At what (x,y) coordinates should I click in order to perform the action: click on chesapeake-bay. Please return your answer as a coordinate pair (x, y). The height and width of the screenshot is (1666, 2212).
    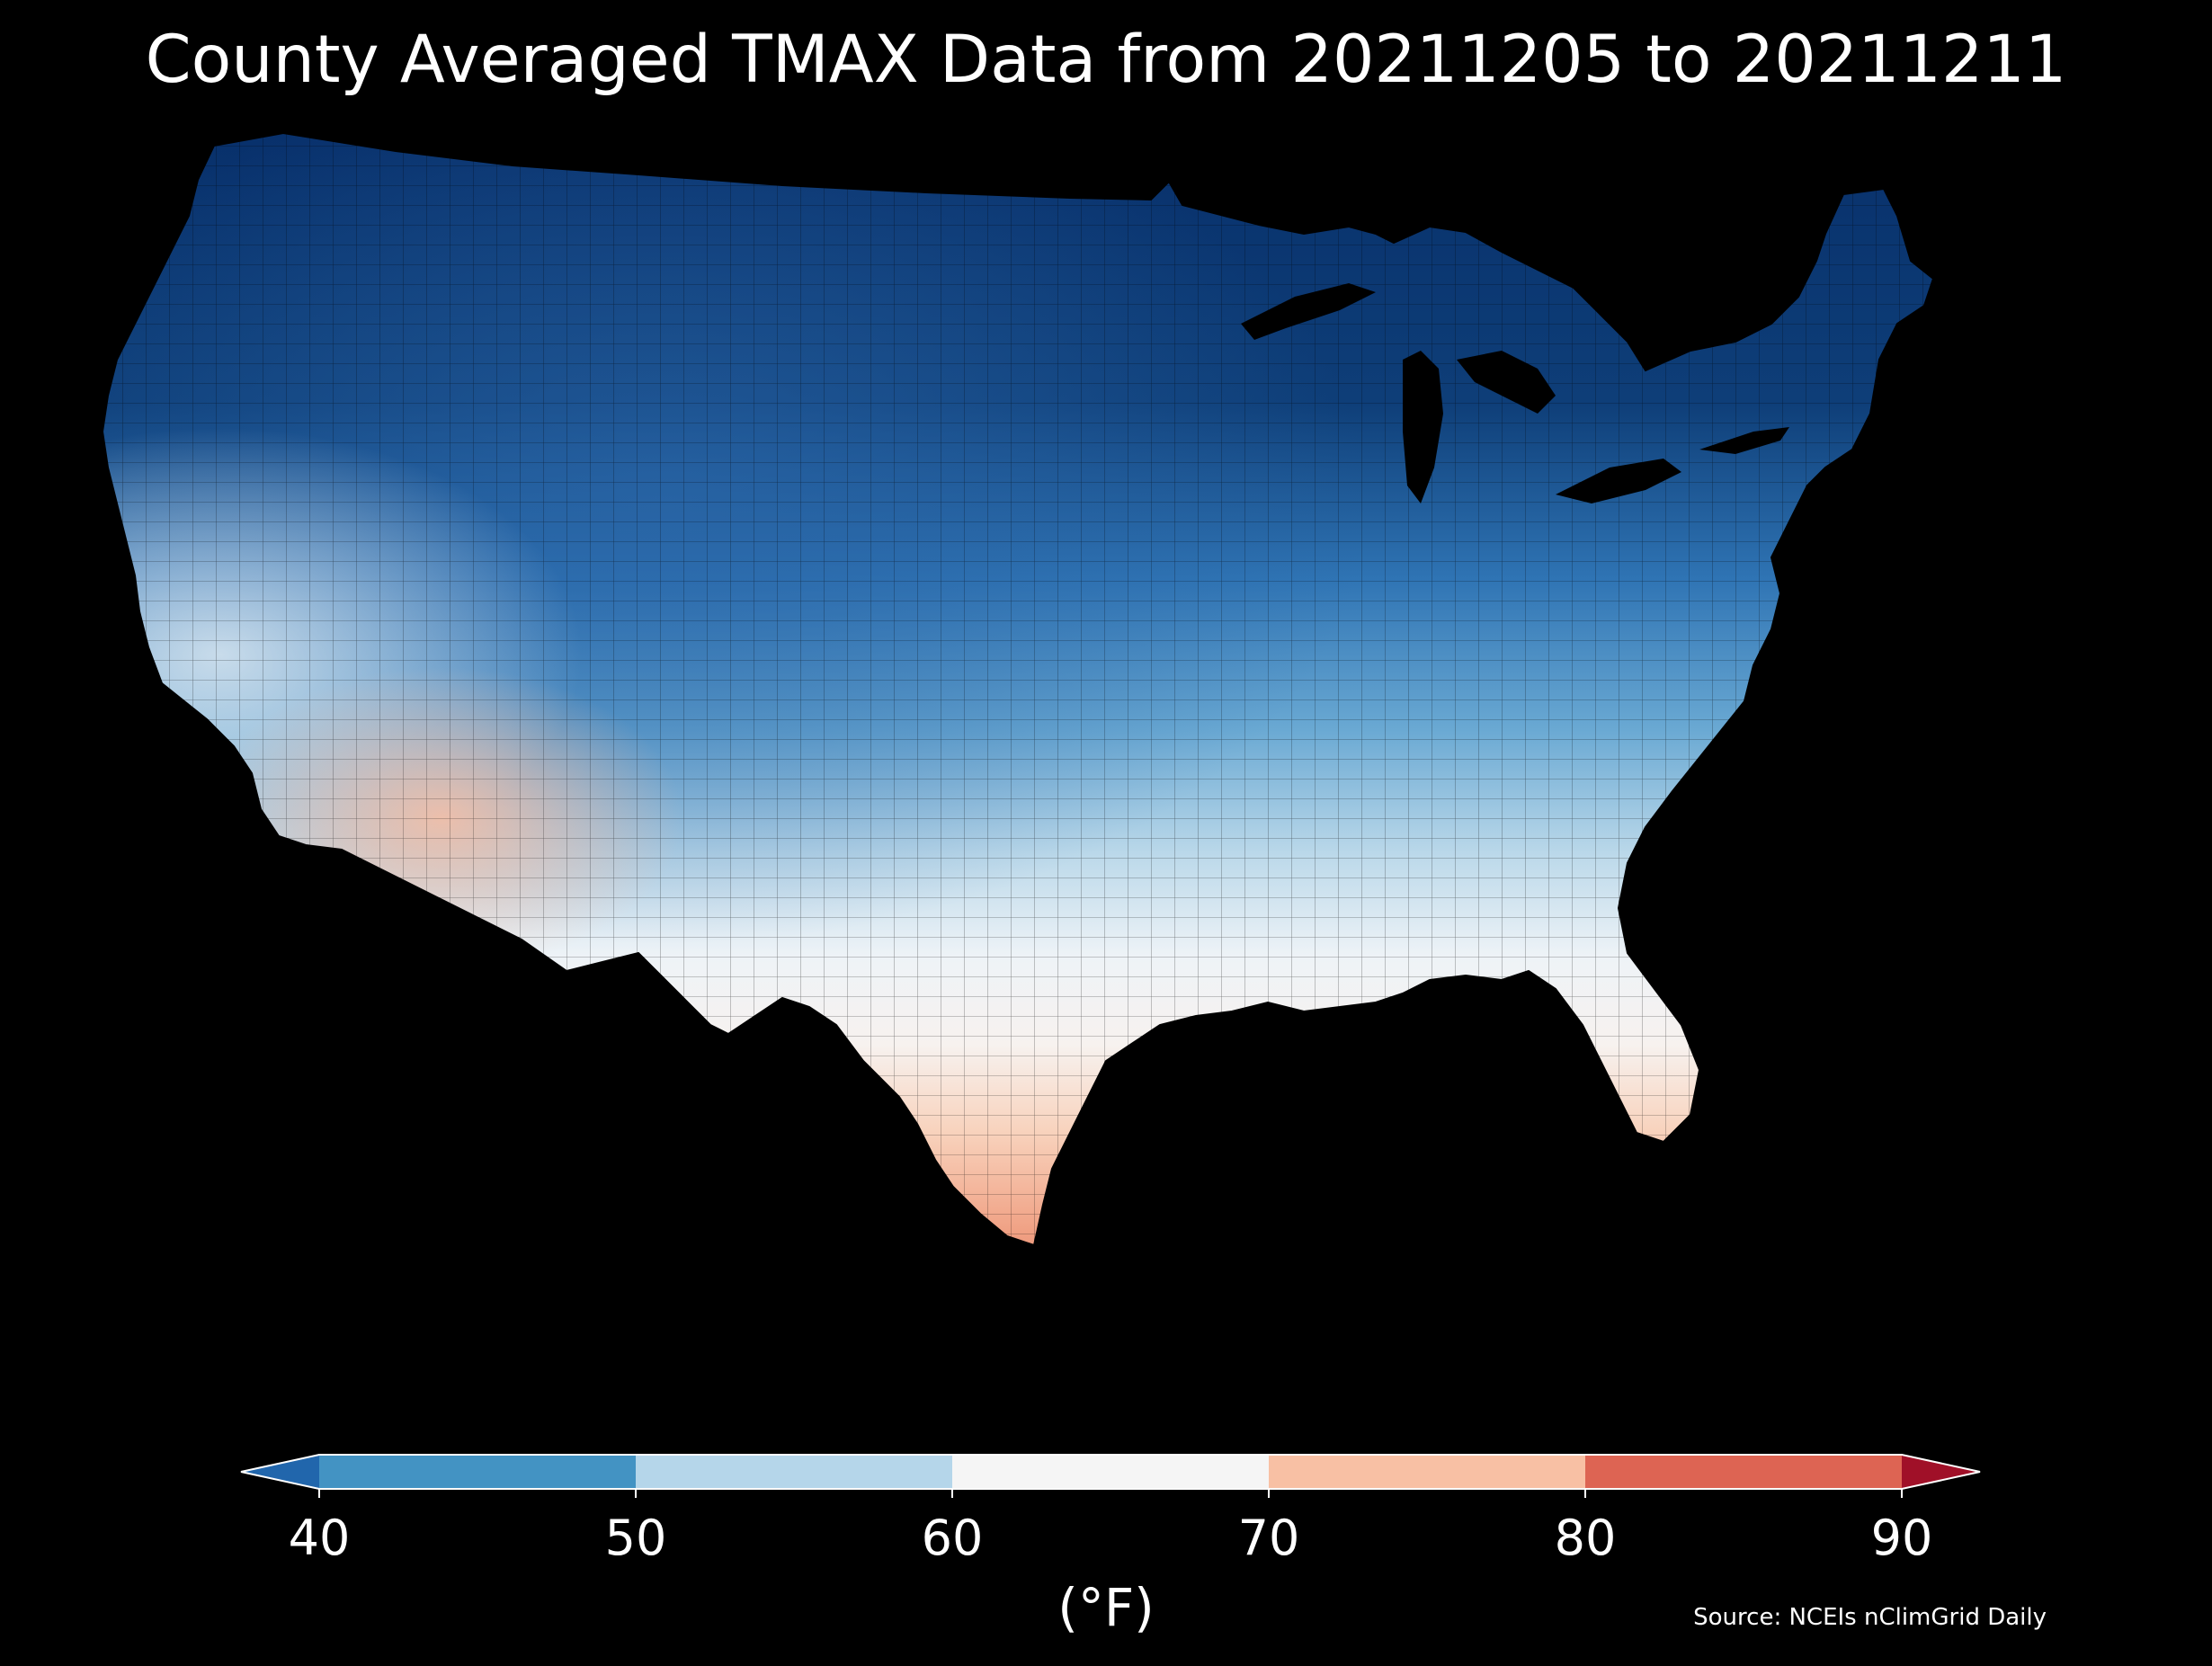
    Looking at the image, I should click on (1814, 629).